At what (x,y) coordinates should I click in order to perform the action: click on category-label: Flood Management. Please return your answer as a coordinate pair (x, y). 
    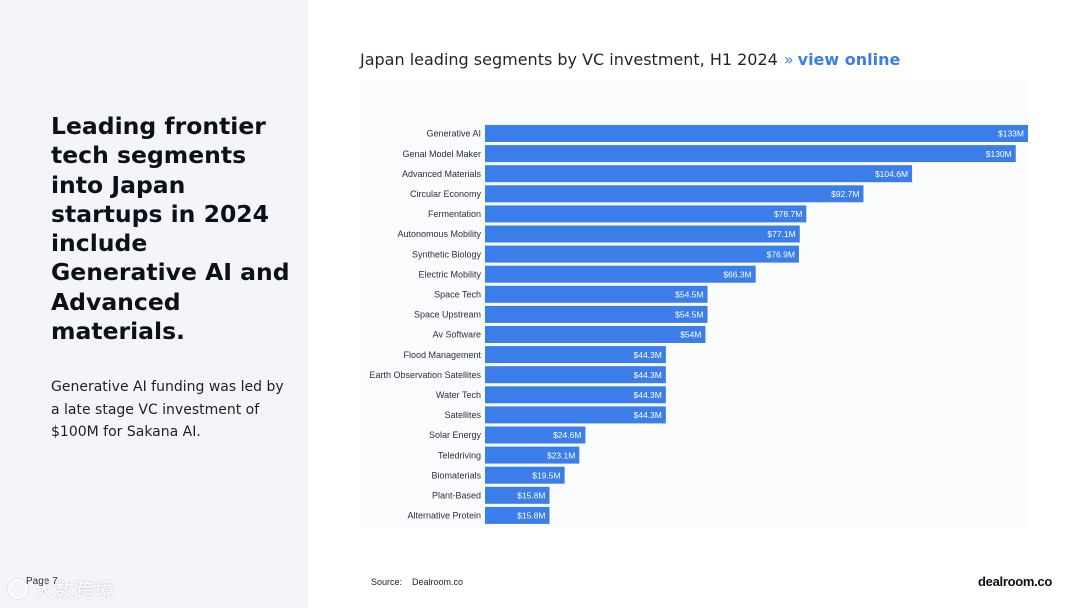
    Looking at the image, I should click on (442, 355).